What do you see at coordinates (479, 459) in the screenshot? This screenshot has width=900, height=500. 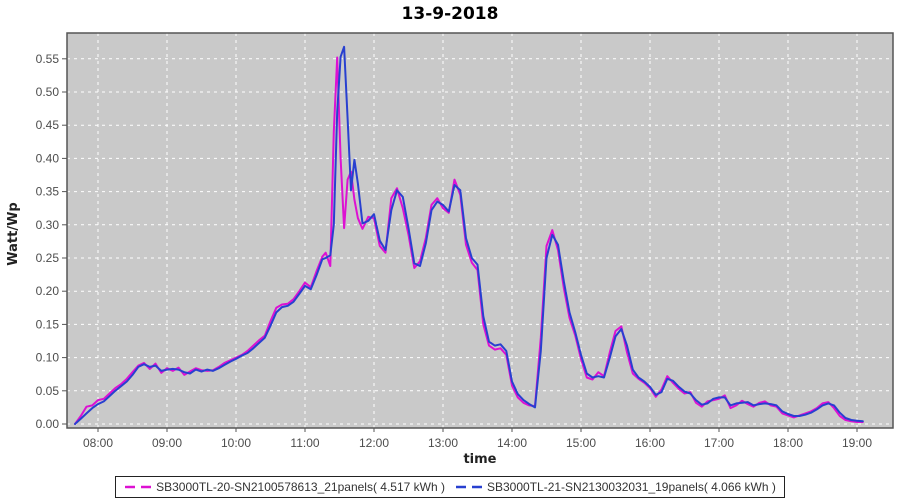 I see `x-axis-label: time` at bounding box center [479, 459].